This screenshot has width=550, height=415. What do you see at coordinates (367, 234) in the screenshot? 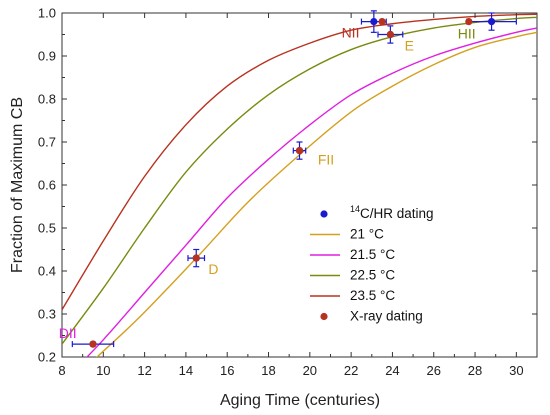
I see `legend-label-series-0: 21 °C` at bounding box center [367, 234].